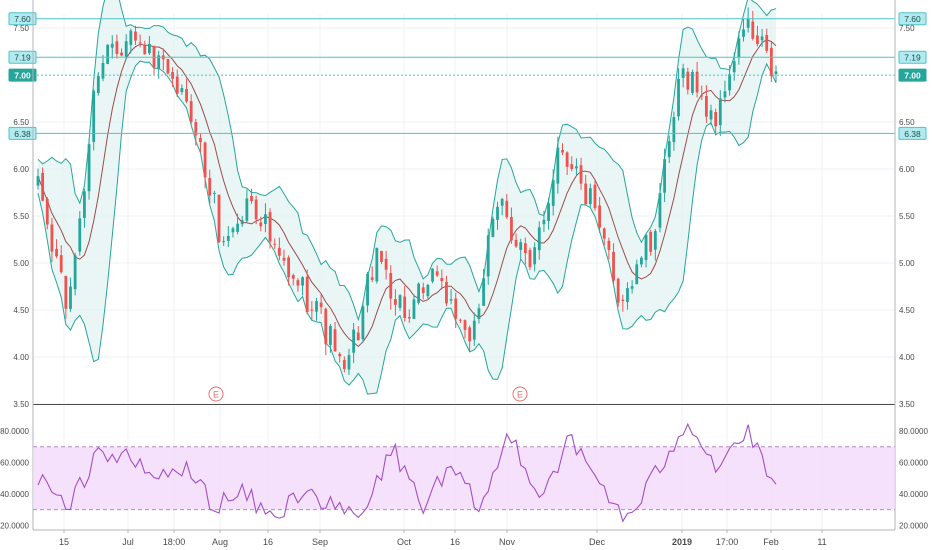  I want to click on price-tick-right: 7.50, so click(907, 28).